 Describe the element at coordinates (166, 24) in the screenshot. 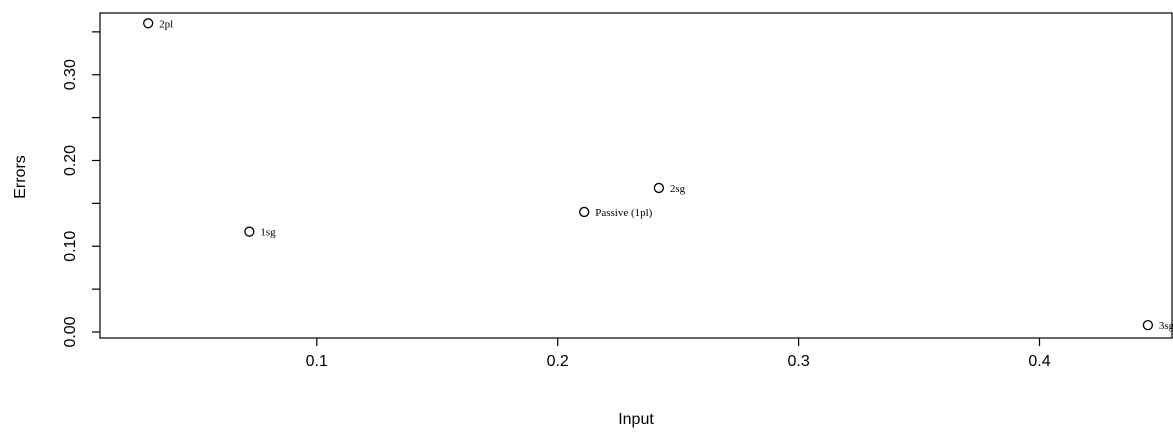

I see `data-point-label: 2pl` at that location.